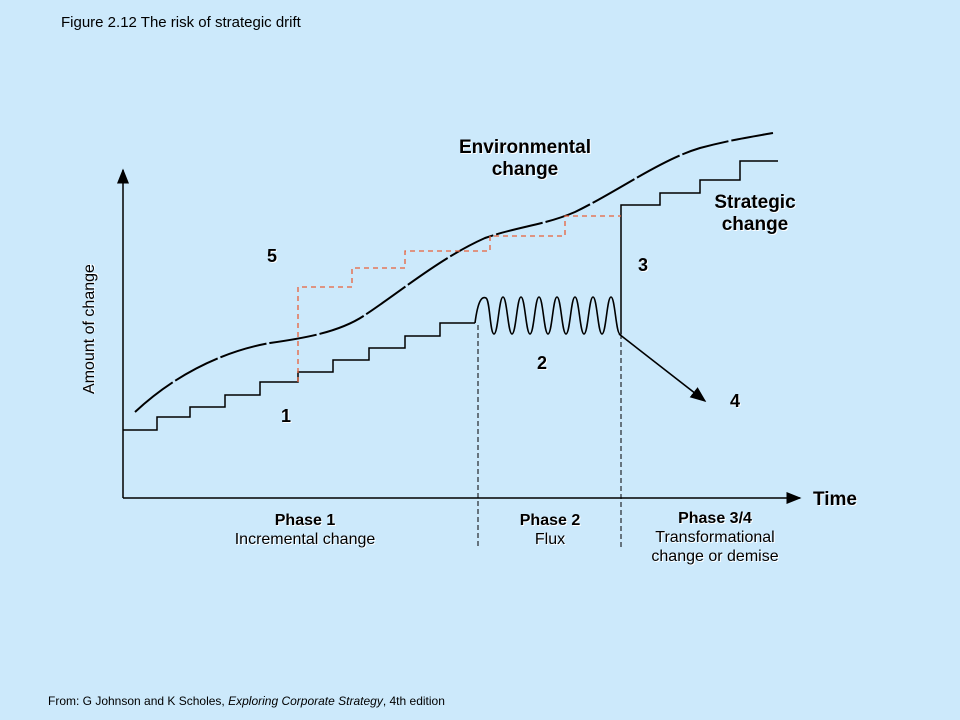 Image resolution: width=960 pixels, height=720 pixels. I want to click on source-suffix: , 4th edition, so click(413, 701).